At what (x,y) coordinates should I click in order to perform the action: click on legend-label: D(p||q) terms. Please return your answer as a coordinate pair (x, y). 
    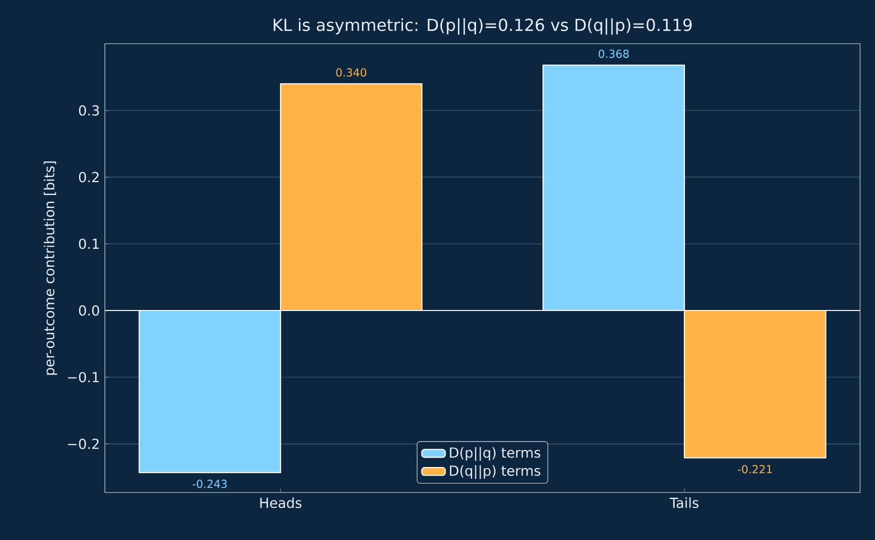
    Looking at the image, I should click on (495, 453).